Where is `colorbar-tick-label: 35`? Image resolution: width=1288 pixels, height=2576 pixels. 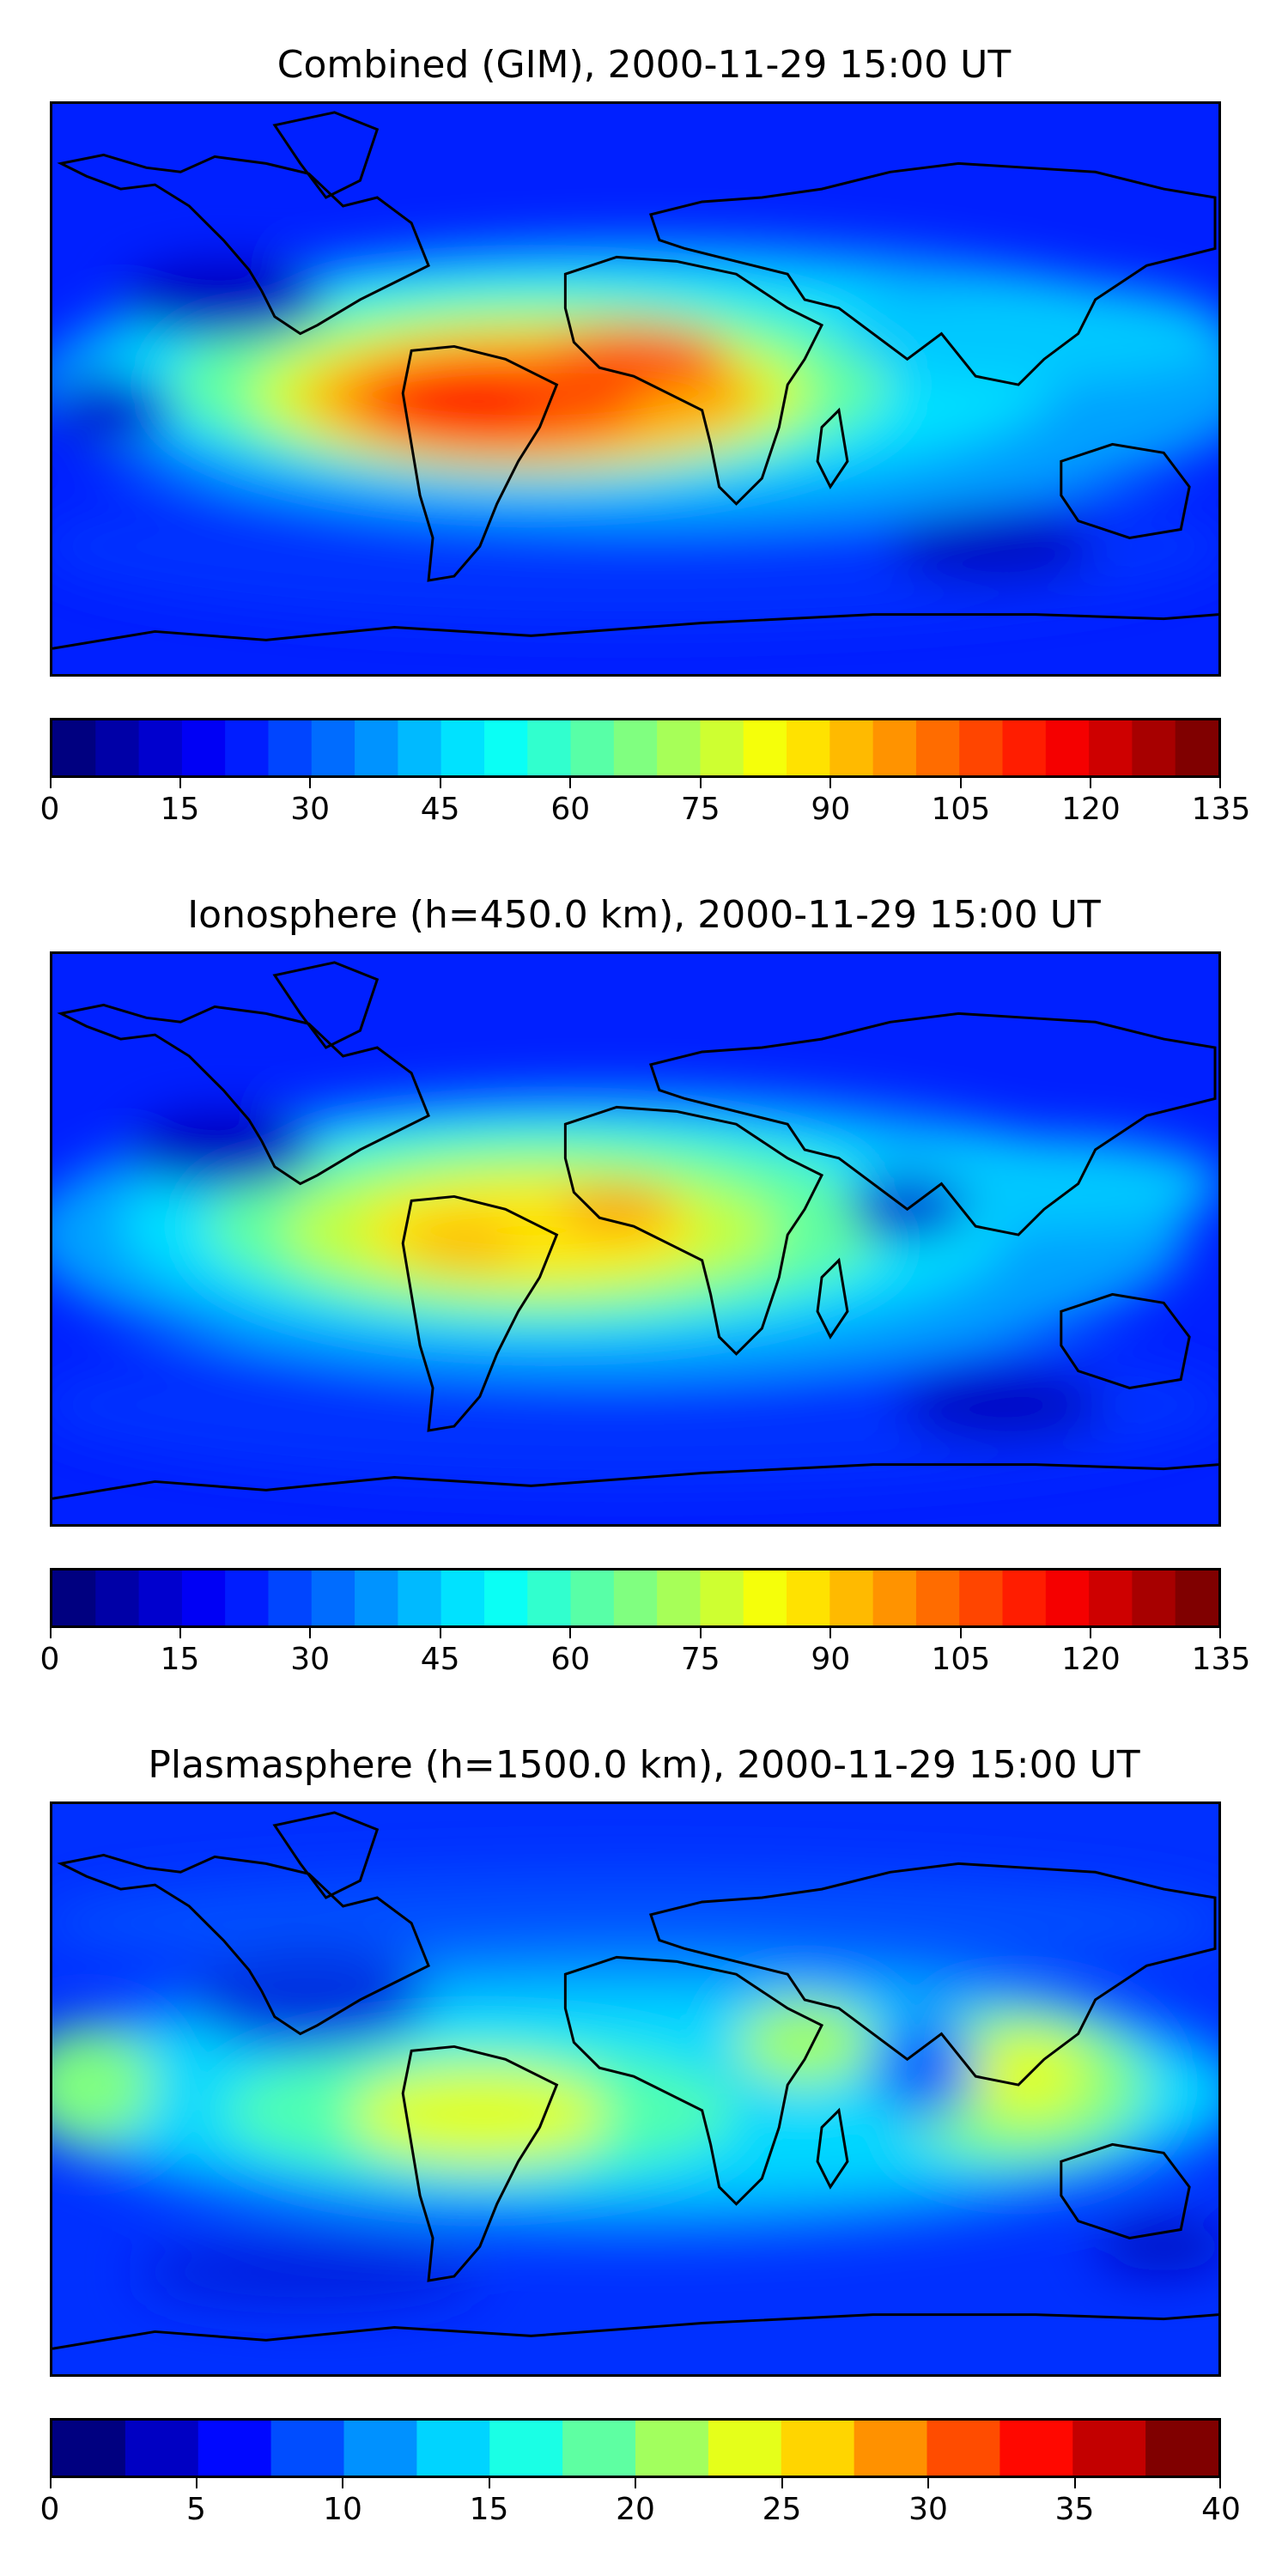
colorbar-tick-label: 35 is located at coordinates (1074, 2509).